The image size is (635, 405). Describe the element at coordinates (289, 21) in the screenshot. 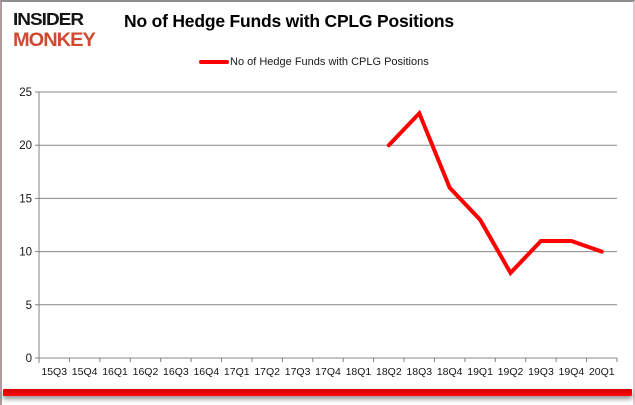

I see `page-title: No of Hedge Funds with CPLG Positions` at that location.